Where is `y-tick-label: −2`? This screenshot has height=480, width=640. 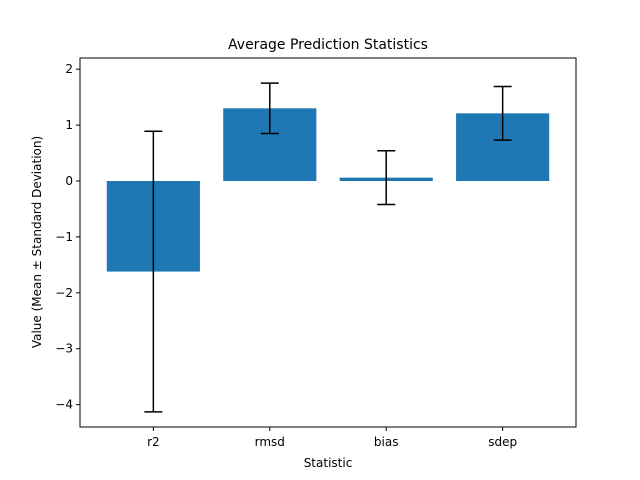
y-tick-label: −2 is located at coordinates (64, 293).